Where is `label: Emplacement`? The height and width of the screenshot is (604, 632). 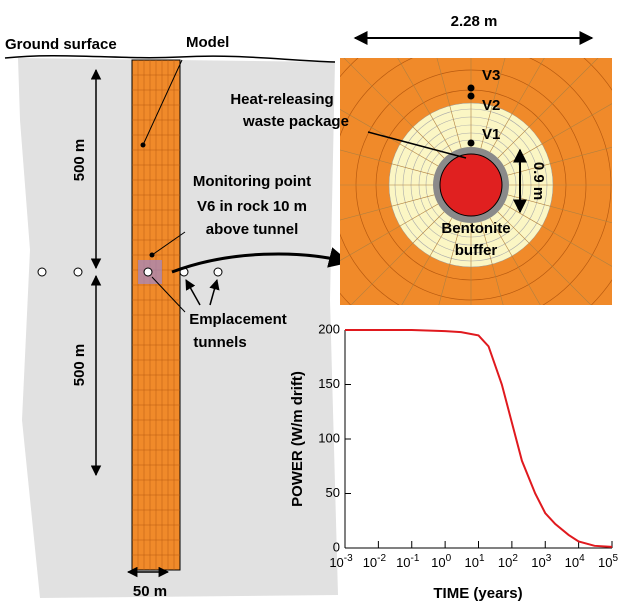 label: Emplacement is located at coordinates (238, 319).